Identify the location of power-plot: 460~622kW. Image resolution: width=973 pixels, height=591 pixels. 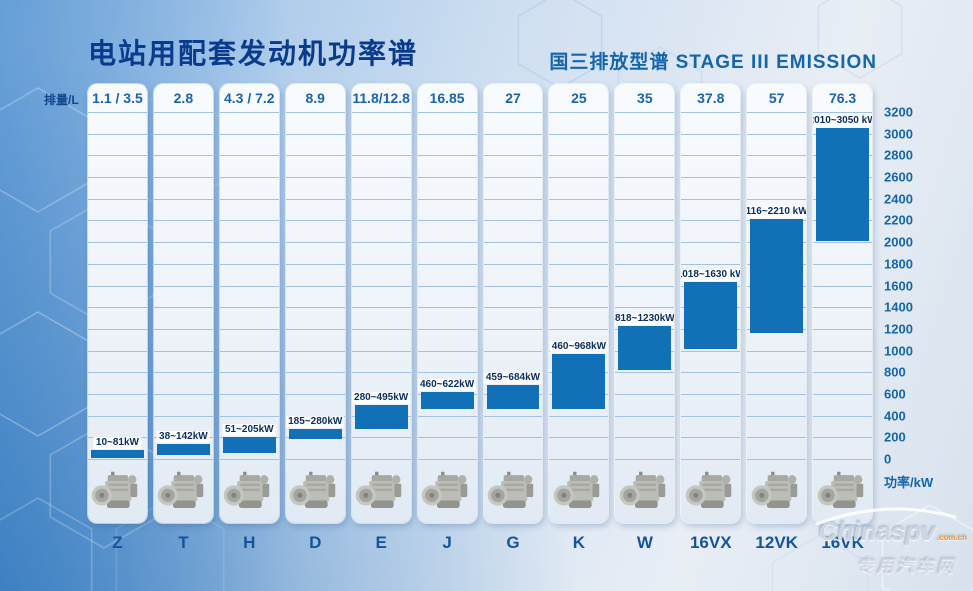
(447, 286).